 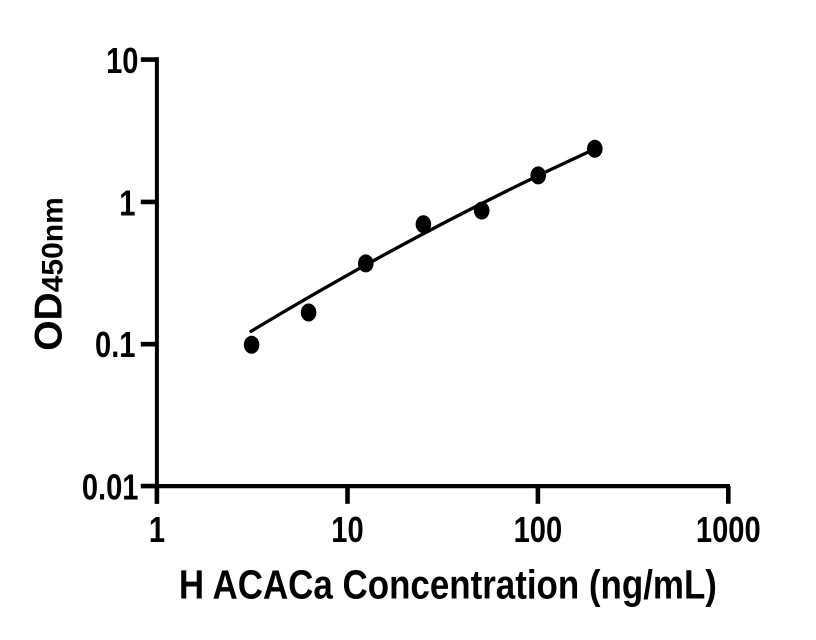 I want to click on svg-text: 100, so click(x=538, y=529).